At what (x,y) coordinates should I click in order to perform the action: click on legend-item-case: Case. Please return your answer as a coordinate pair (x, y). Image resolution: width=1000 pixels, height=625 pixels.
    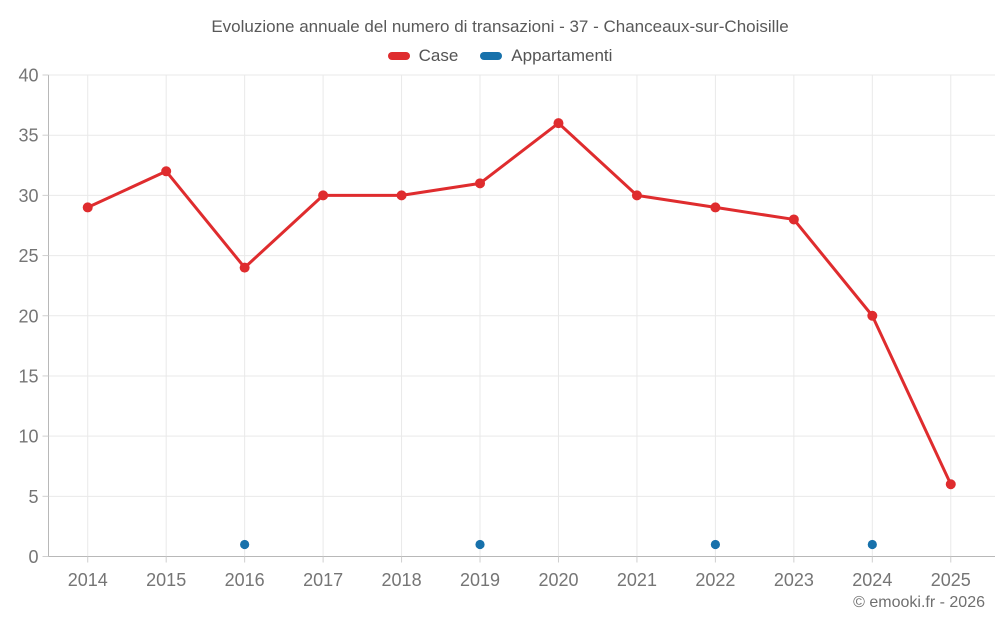
    Looking at the image, I should click on (423, 56).